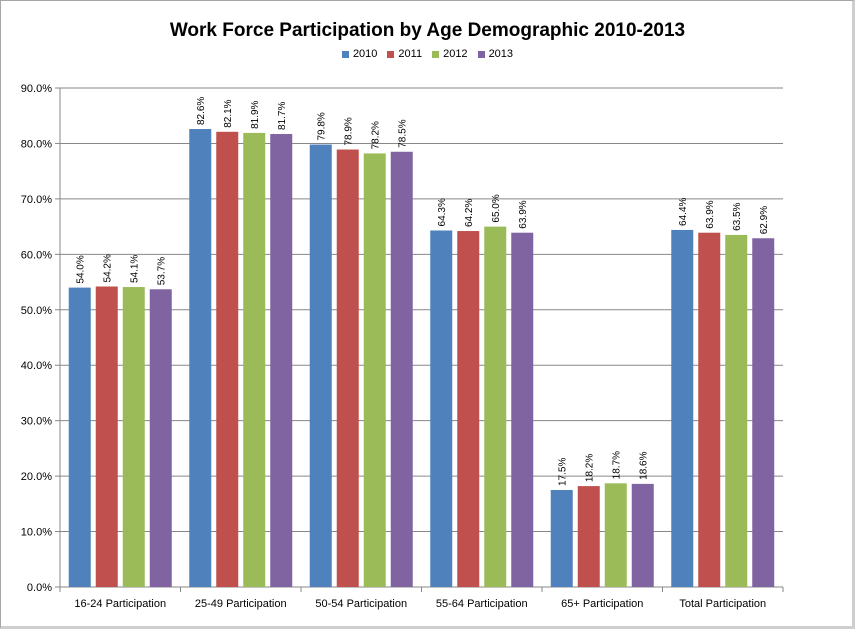 This screenshot has width=855, height=629. Describe the element at coordinates (108, 268) in the screenshot. I see `data-label: 54.2%` at that location.